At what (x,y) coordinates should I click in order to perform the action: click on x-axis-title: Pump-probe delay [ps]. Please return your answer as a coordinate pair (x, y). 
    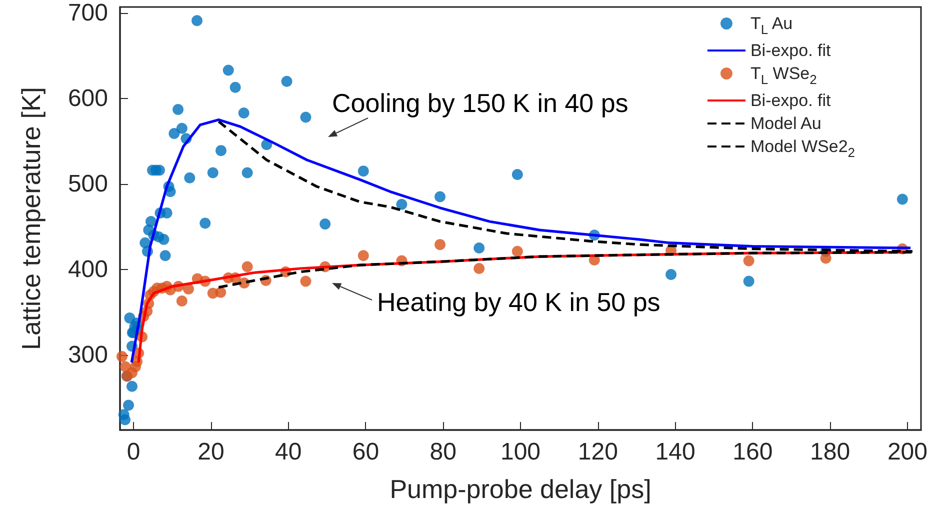
    Looking at the image, I should click on (521, 489).